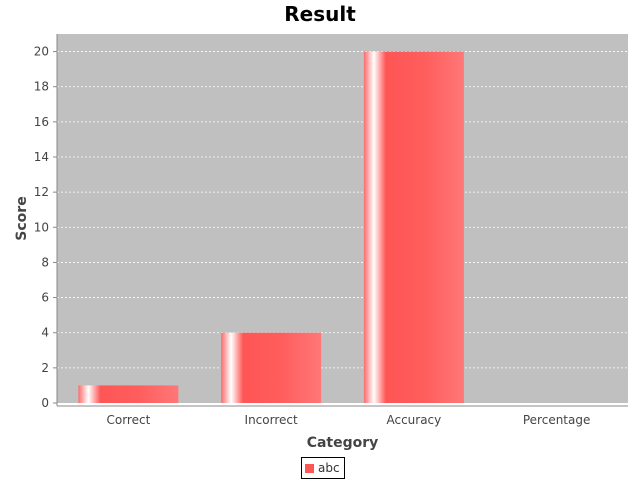  What do you see at coordinates (45, 333) in the screenshot?
I see `y-tick-label: 4` at bounding box center [45, 333].